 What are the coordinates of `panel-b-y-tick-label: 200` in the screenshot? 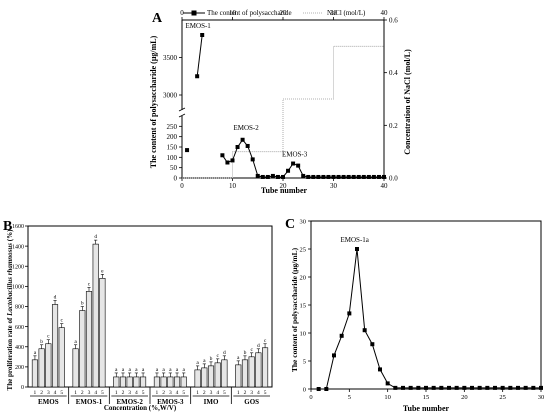 It's located at (19, 368).